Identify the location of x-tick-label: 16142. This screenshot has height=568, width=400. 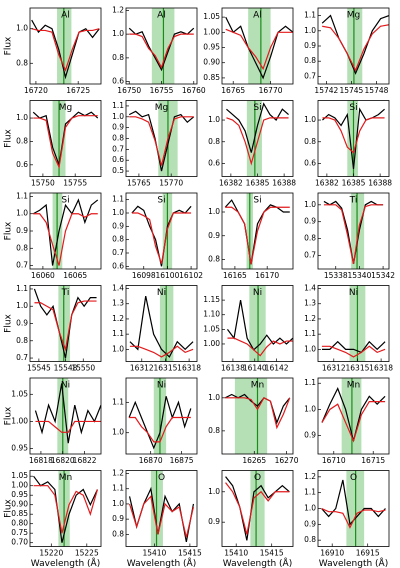
(277, 368).